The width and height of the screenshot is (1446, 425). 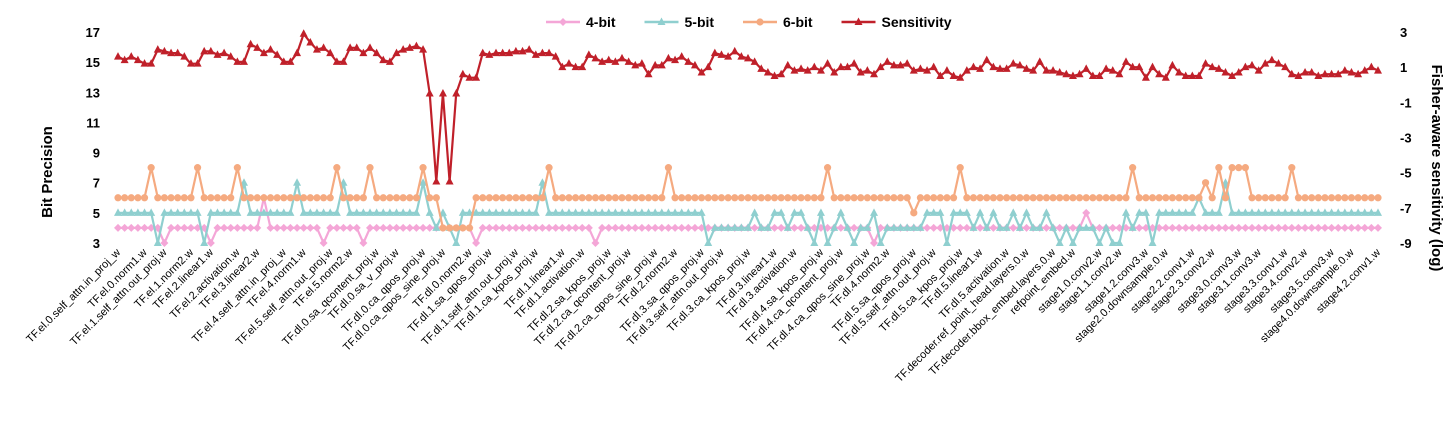 What do you see at coordinates (601, 22) in the screenshot?
I see `legend-label: 4-bit` at bounding box center [601, 22].